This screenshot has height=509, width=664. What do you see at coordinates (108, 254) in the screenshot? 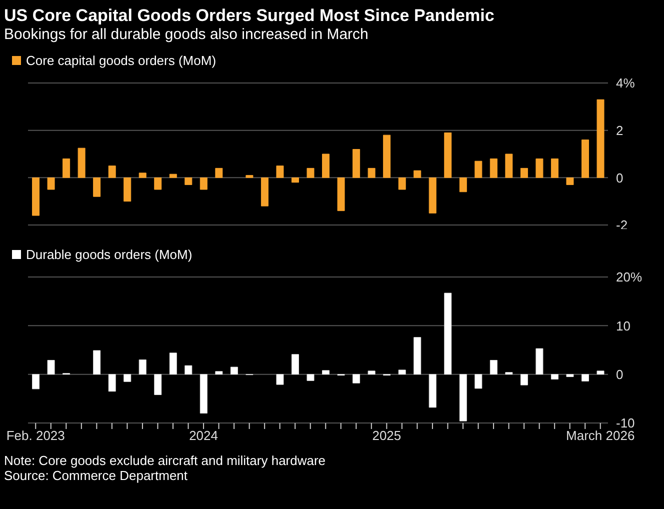
I see `legend-label: Durable goods orders (MoM)` at bounding box center [108, 254].